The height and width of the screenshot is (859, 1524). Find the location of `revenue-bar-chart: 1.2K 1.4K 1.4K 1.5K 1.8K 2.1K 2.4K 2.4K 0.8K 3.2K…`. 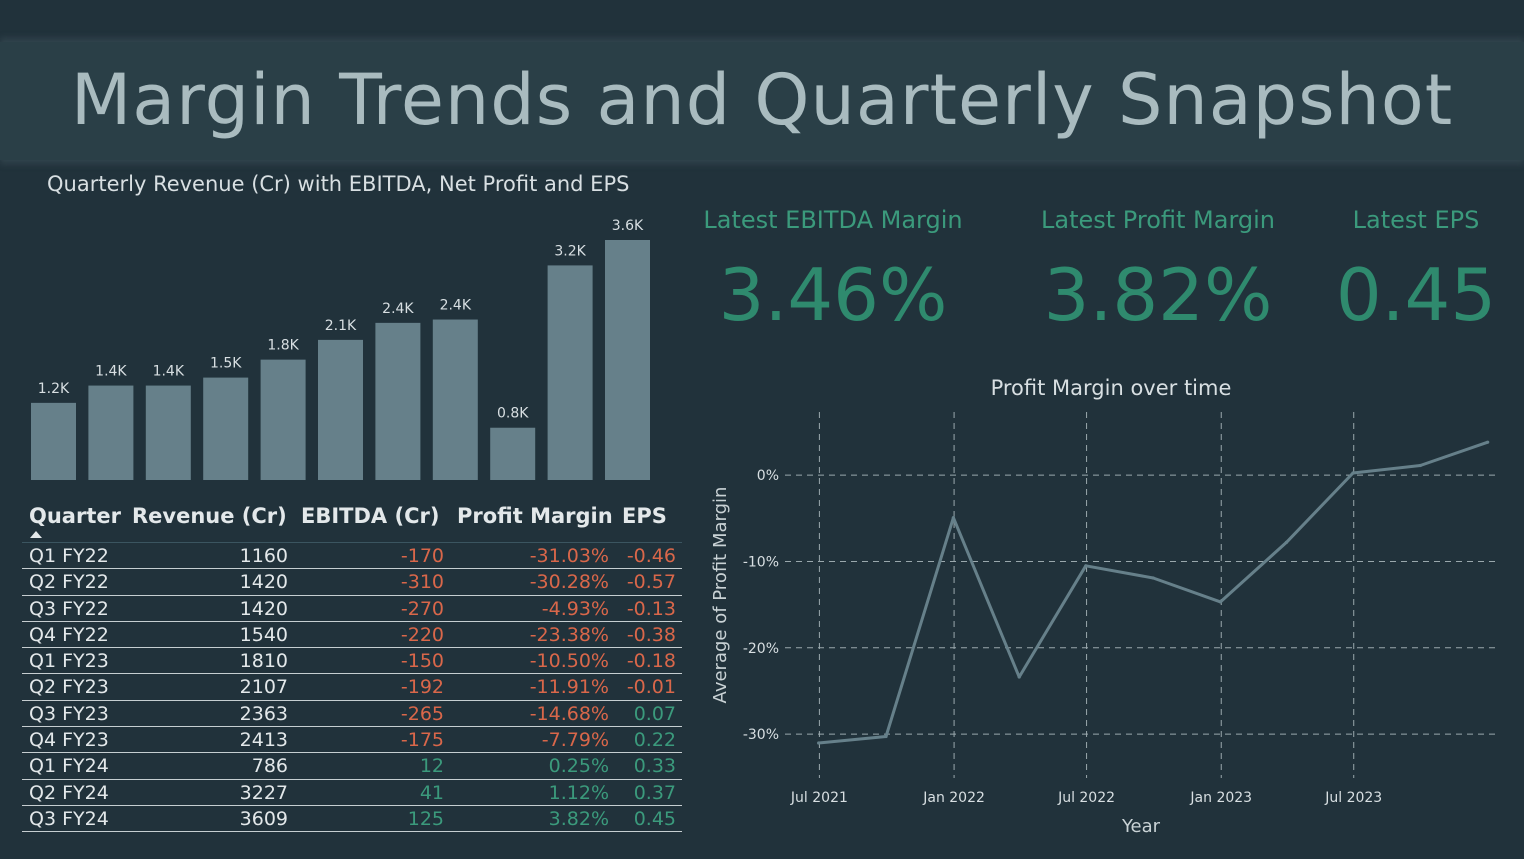

revenue-bar-chart: 1.2K 1.4K 1.4K 1.5K 1.8K 2.1K 2.4K 2.4K 0.8K 3.2K… is located at coordinates (340, 349).